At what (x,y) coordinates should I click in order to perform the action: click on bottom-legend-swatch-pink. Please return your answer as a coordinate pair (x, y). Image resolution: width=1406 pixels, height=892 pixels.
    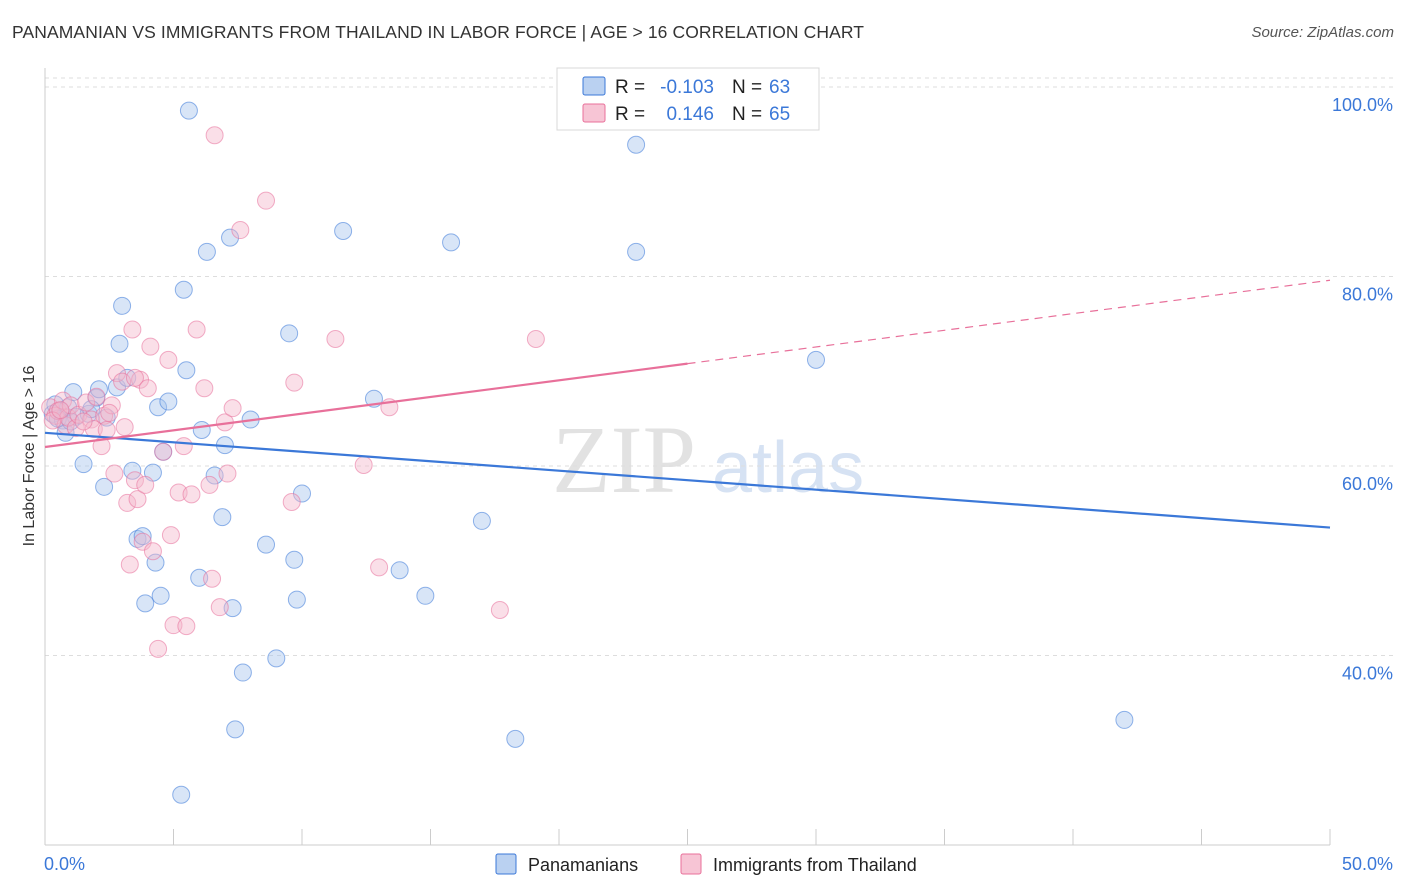
    Looking at the image, I should click on (691, 864).